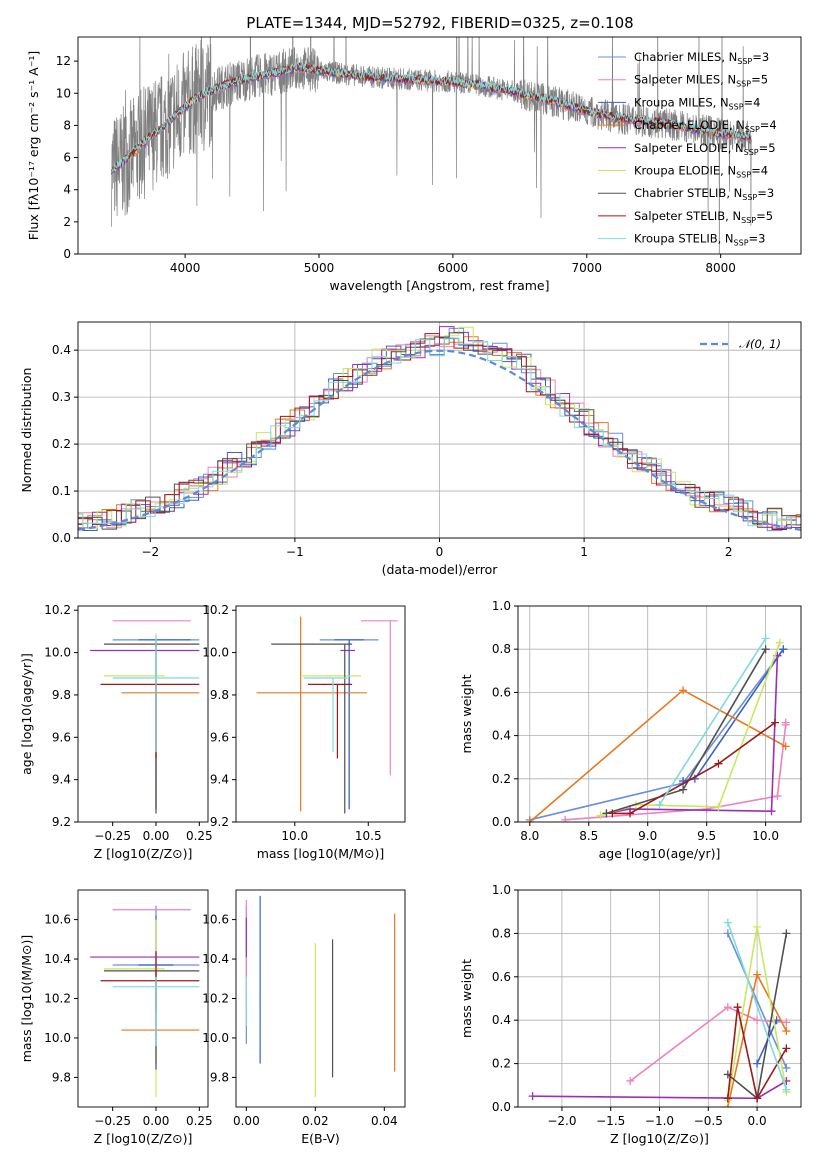  What do you see at coordinates (67, 158) in the screenshot?
I see `y-tick-label: 6` at bounding box center [67, 158].